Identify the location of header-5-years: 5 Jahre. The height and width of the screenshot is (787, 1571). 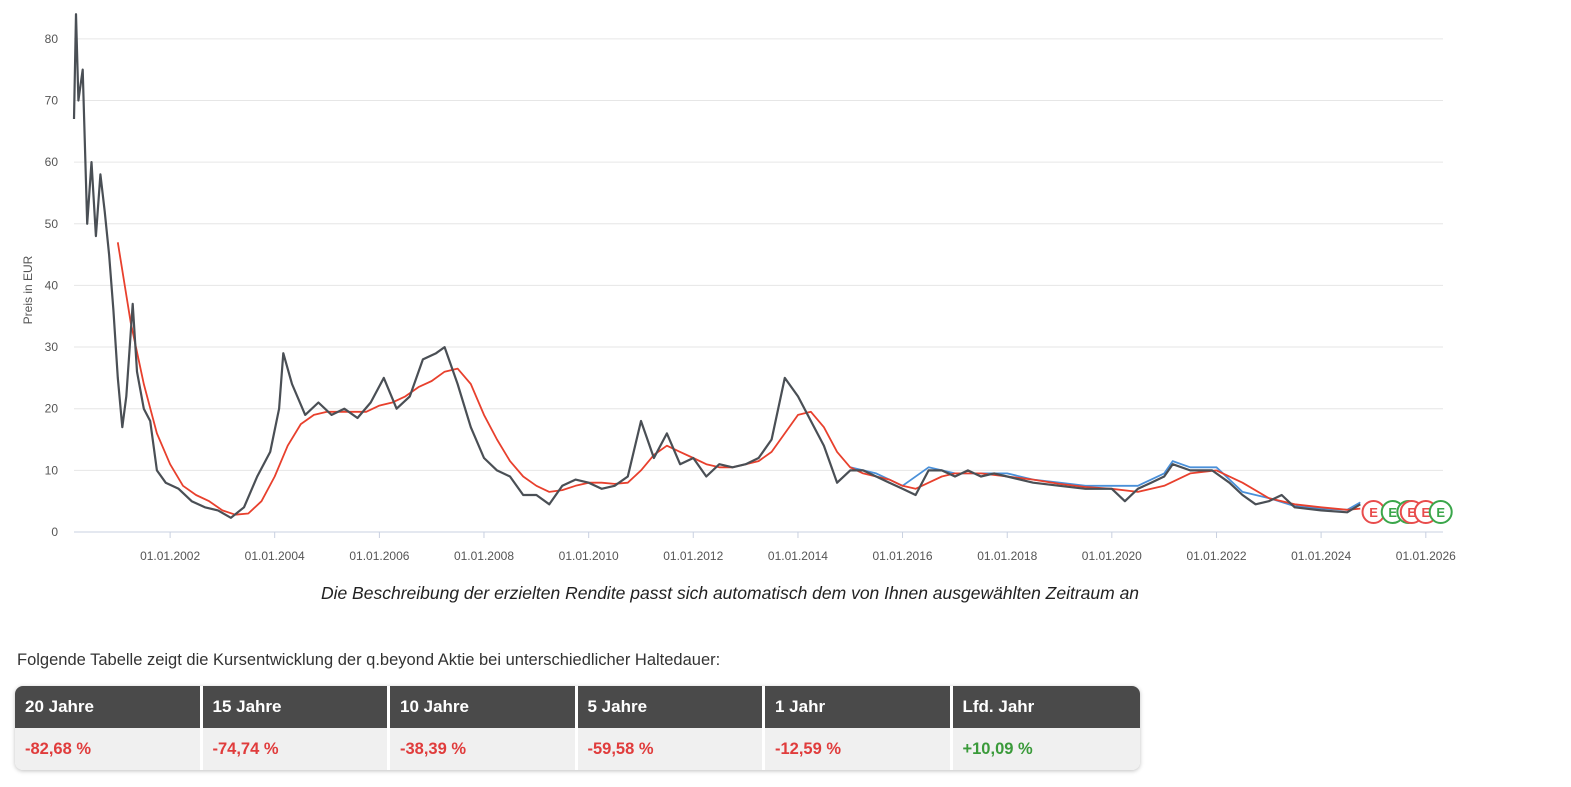
(671, 707).